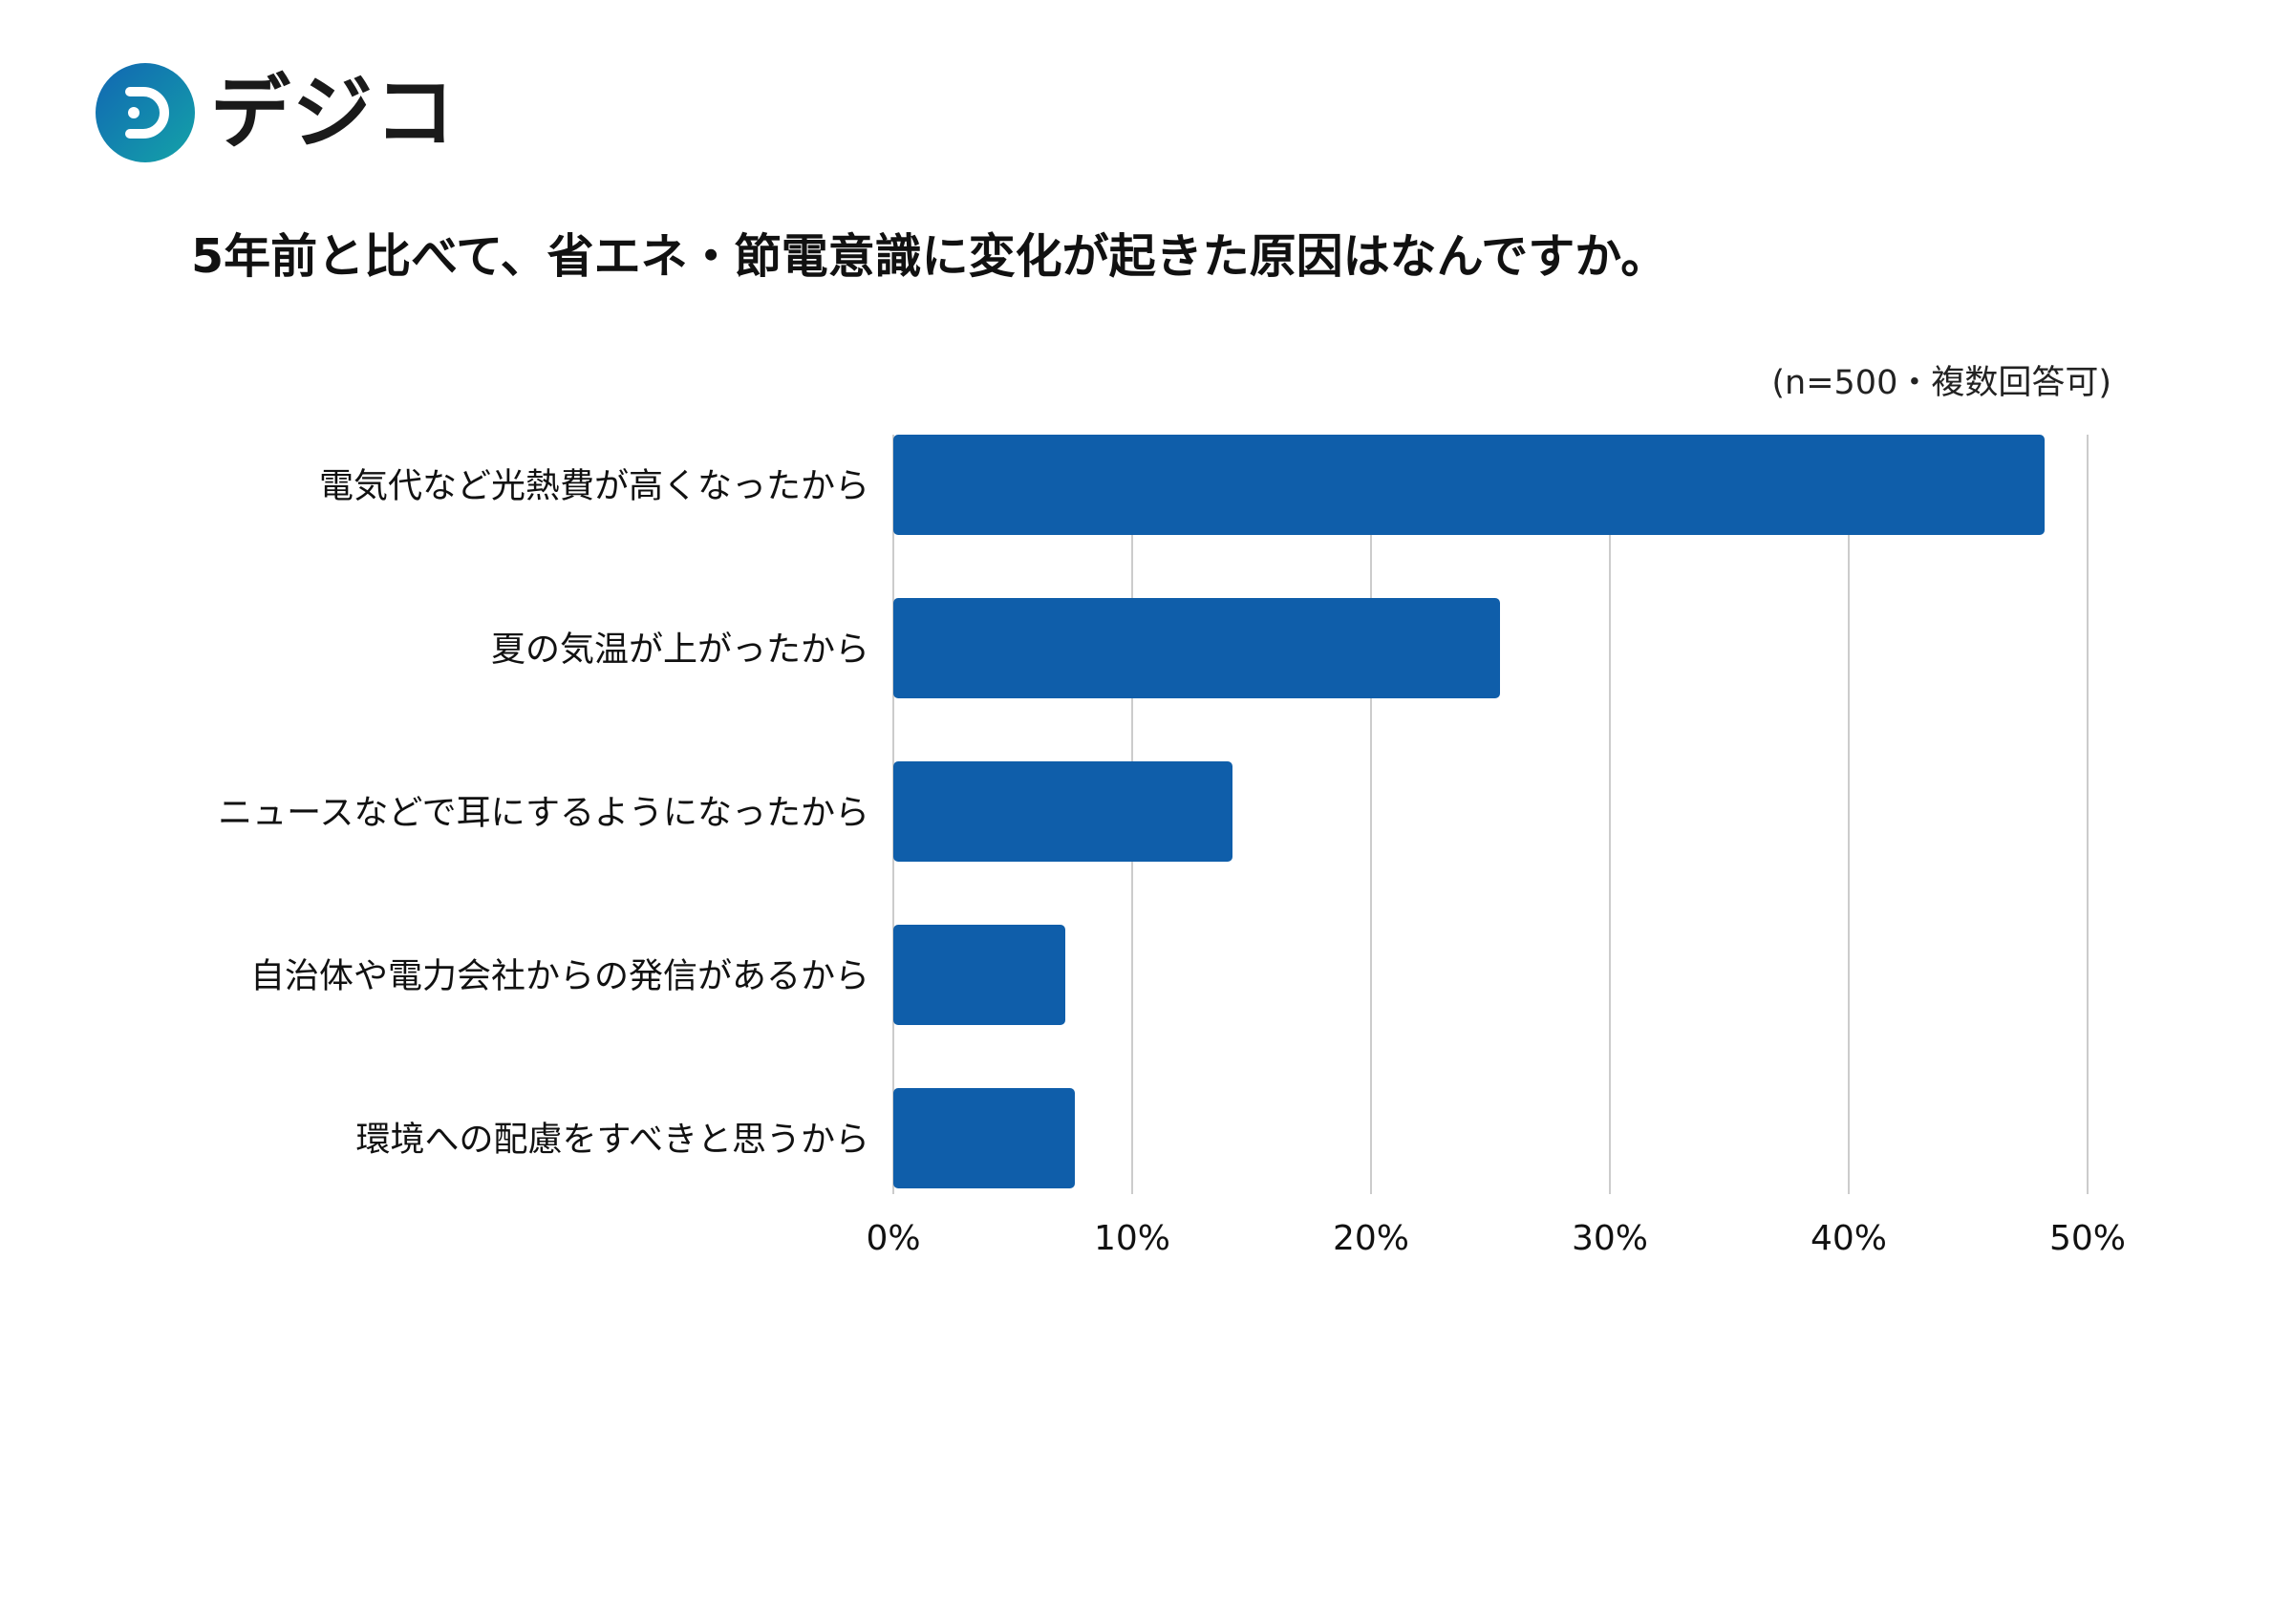 The image size is (2293, 1624). Describe the element at coordinates (559, 977) in the screenshot. I see `category-label: 自治体や電力会社からの発信があるから` at that location.